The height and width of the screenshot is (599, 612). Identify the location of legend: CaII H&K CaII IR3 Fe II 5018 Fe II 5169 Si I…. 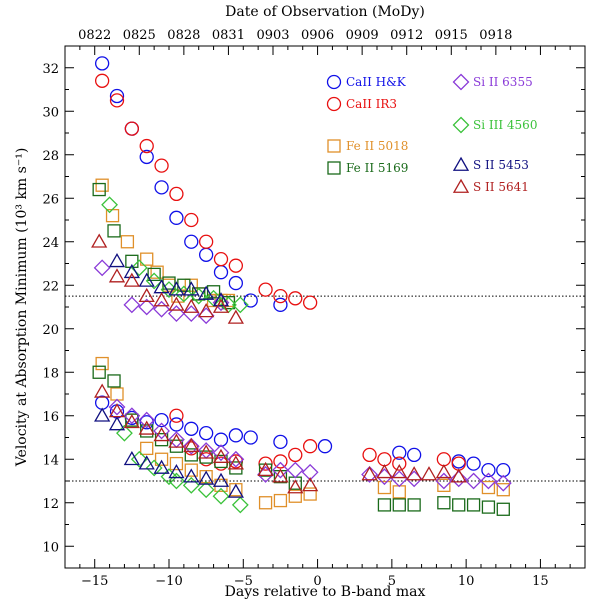
(431, 133).